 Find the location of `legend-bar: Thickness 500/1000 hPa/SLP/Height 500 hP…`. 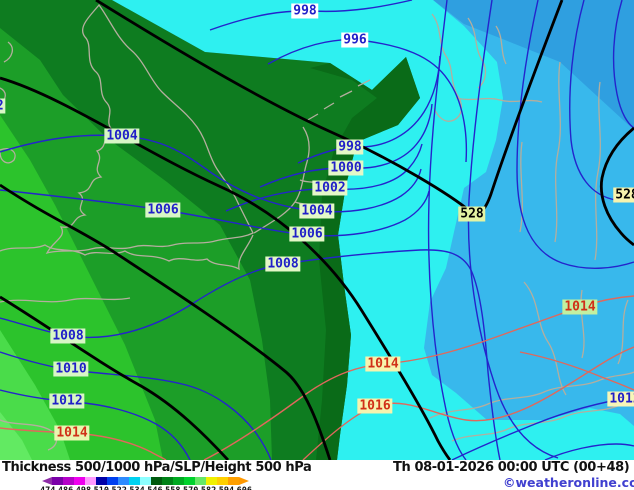

legend-bar: Thickness 500/1000 hPa/SLP/Height 500 hP… is located at coordinates (317, 475).